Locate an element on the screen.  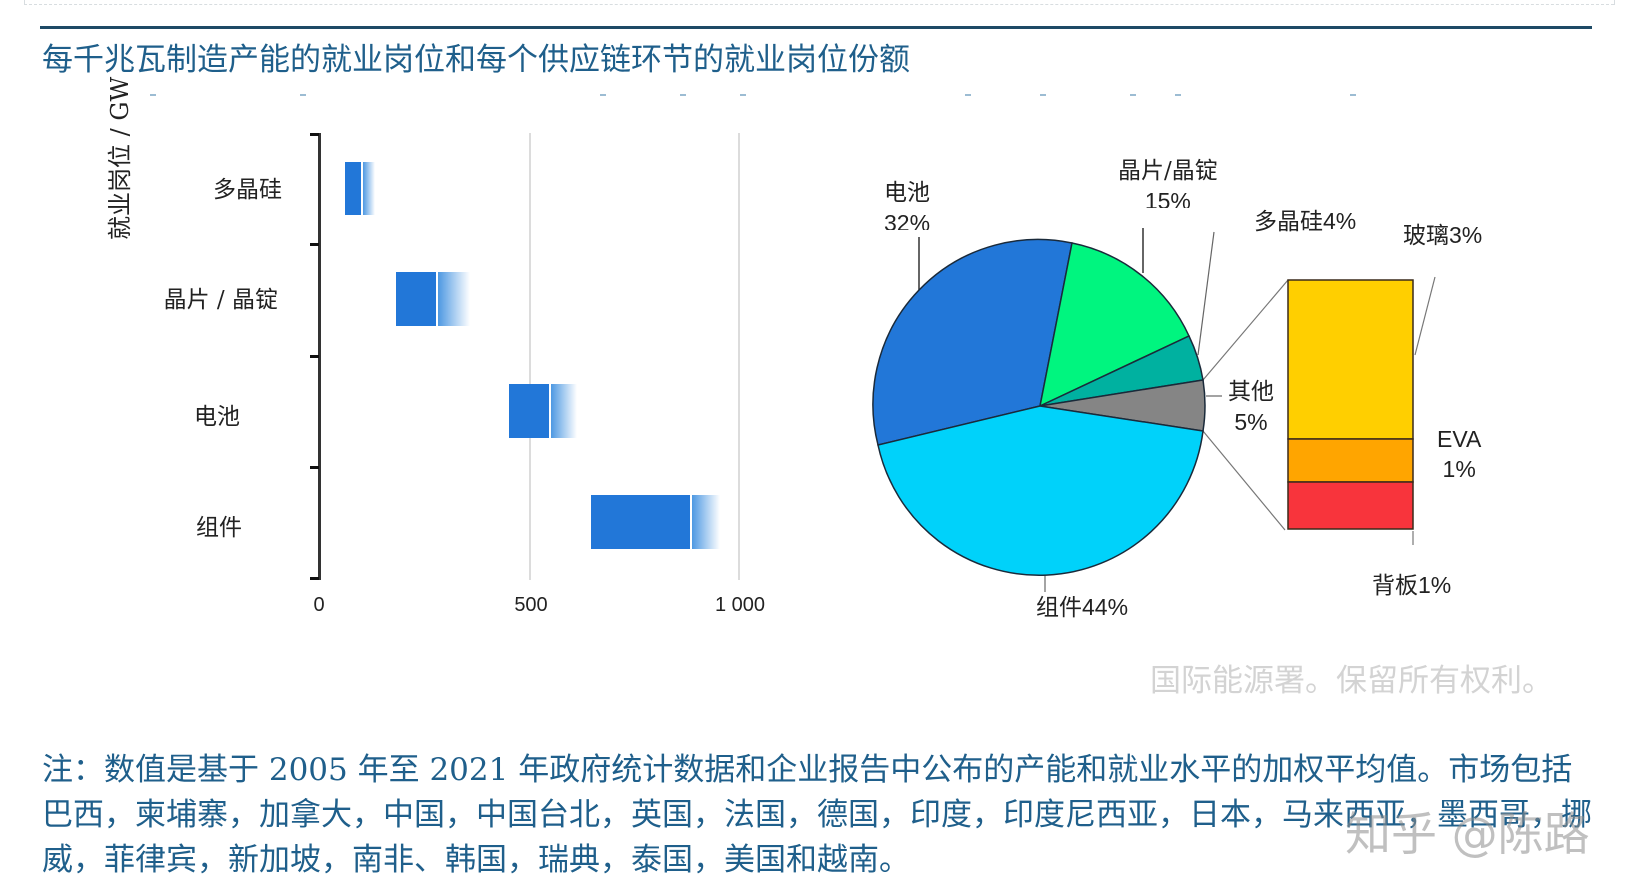
bar-cells-range is located at coordinates (563, 411).